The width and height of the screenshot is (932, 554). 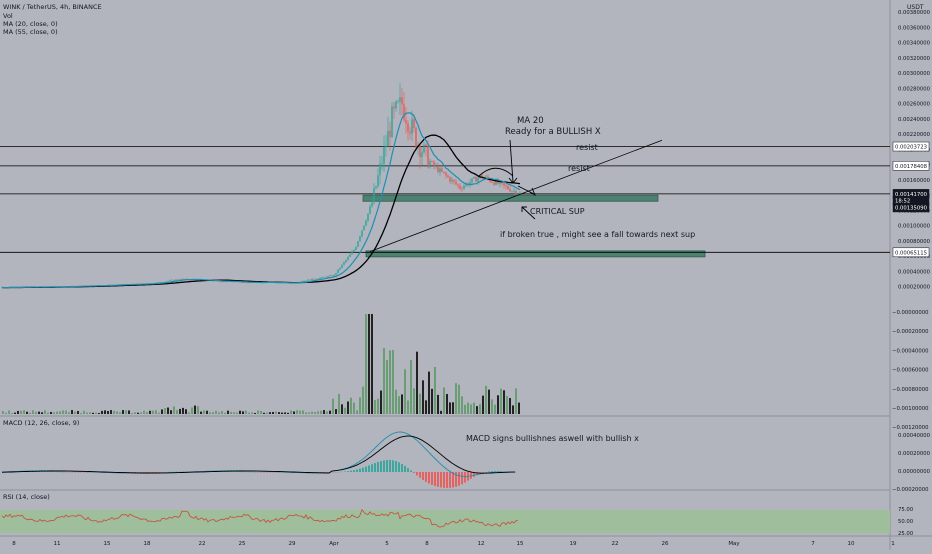 What do you see at coordinates (910, 390) in the screenshot?
I see `volume-axis-tick: −0.00080000` at bounding box center [910, 390].